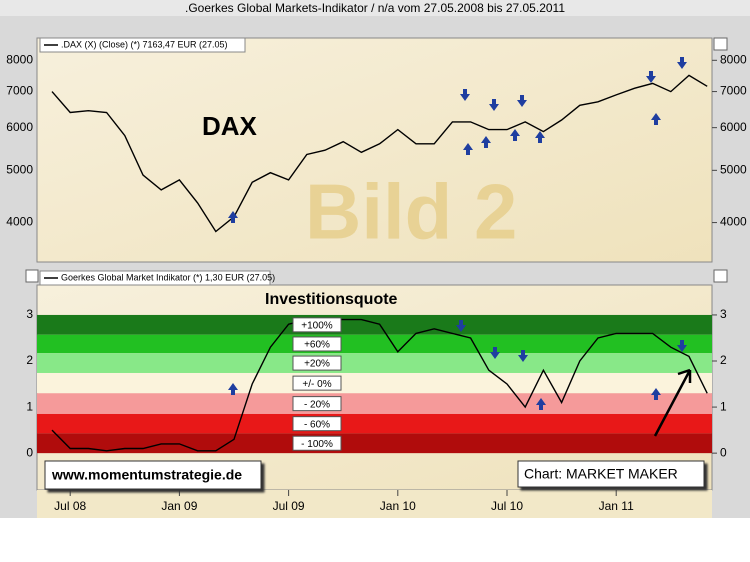  I want to click on y2-tick-label: 6000, so click(733, 127).